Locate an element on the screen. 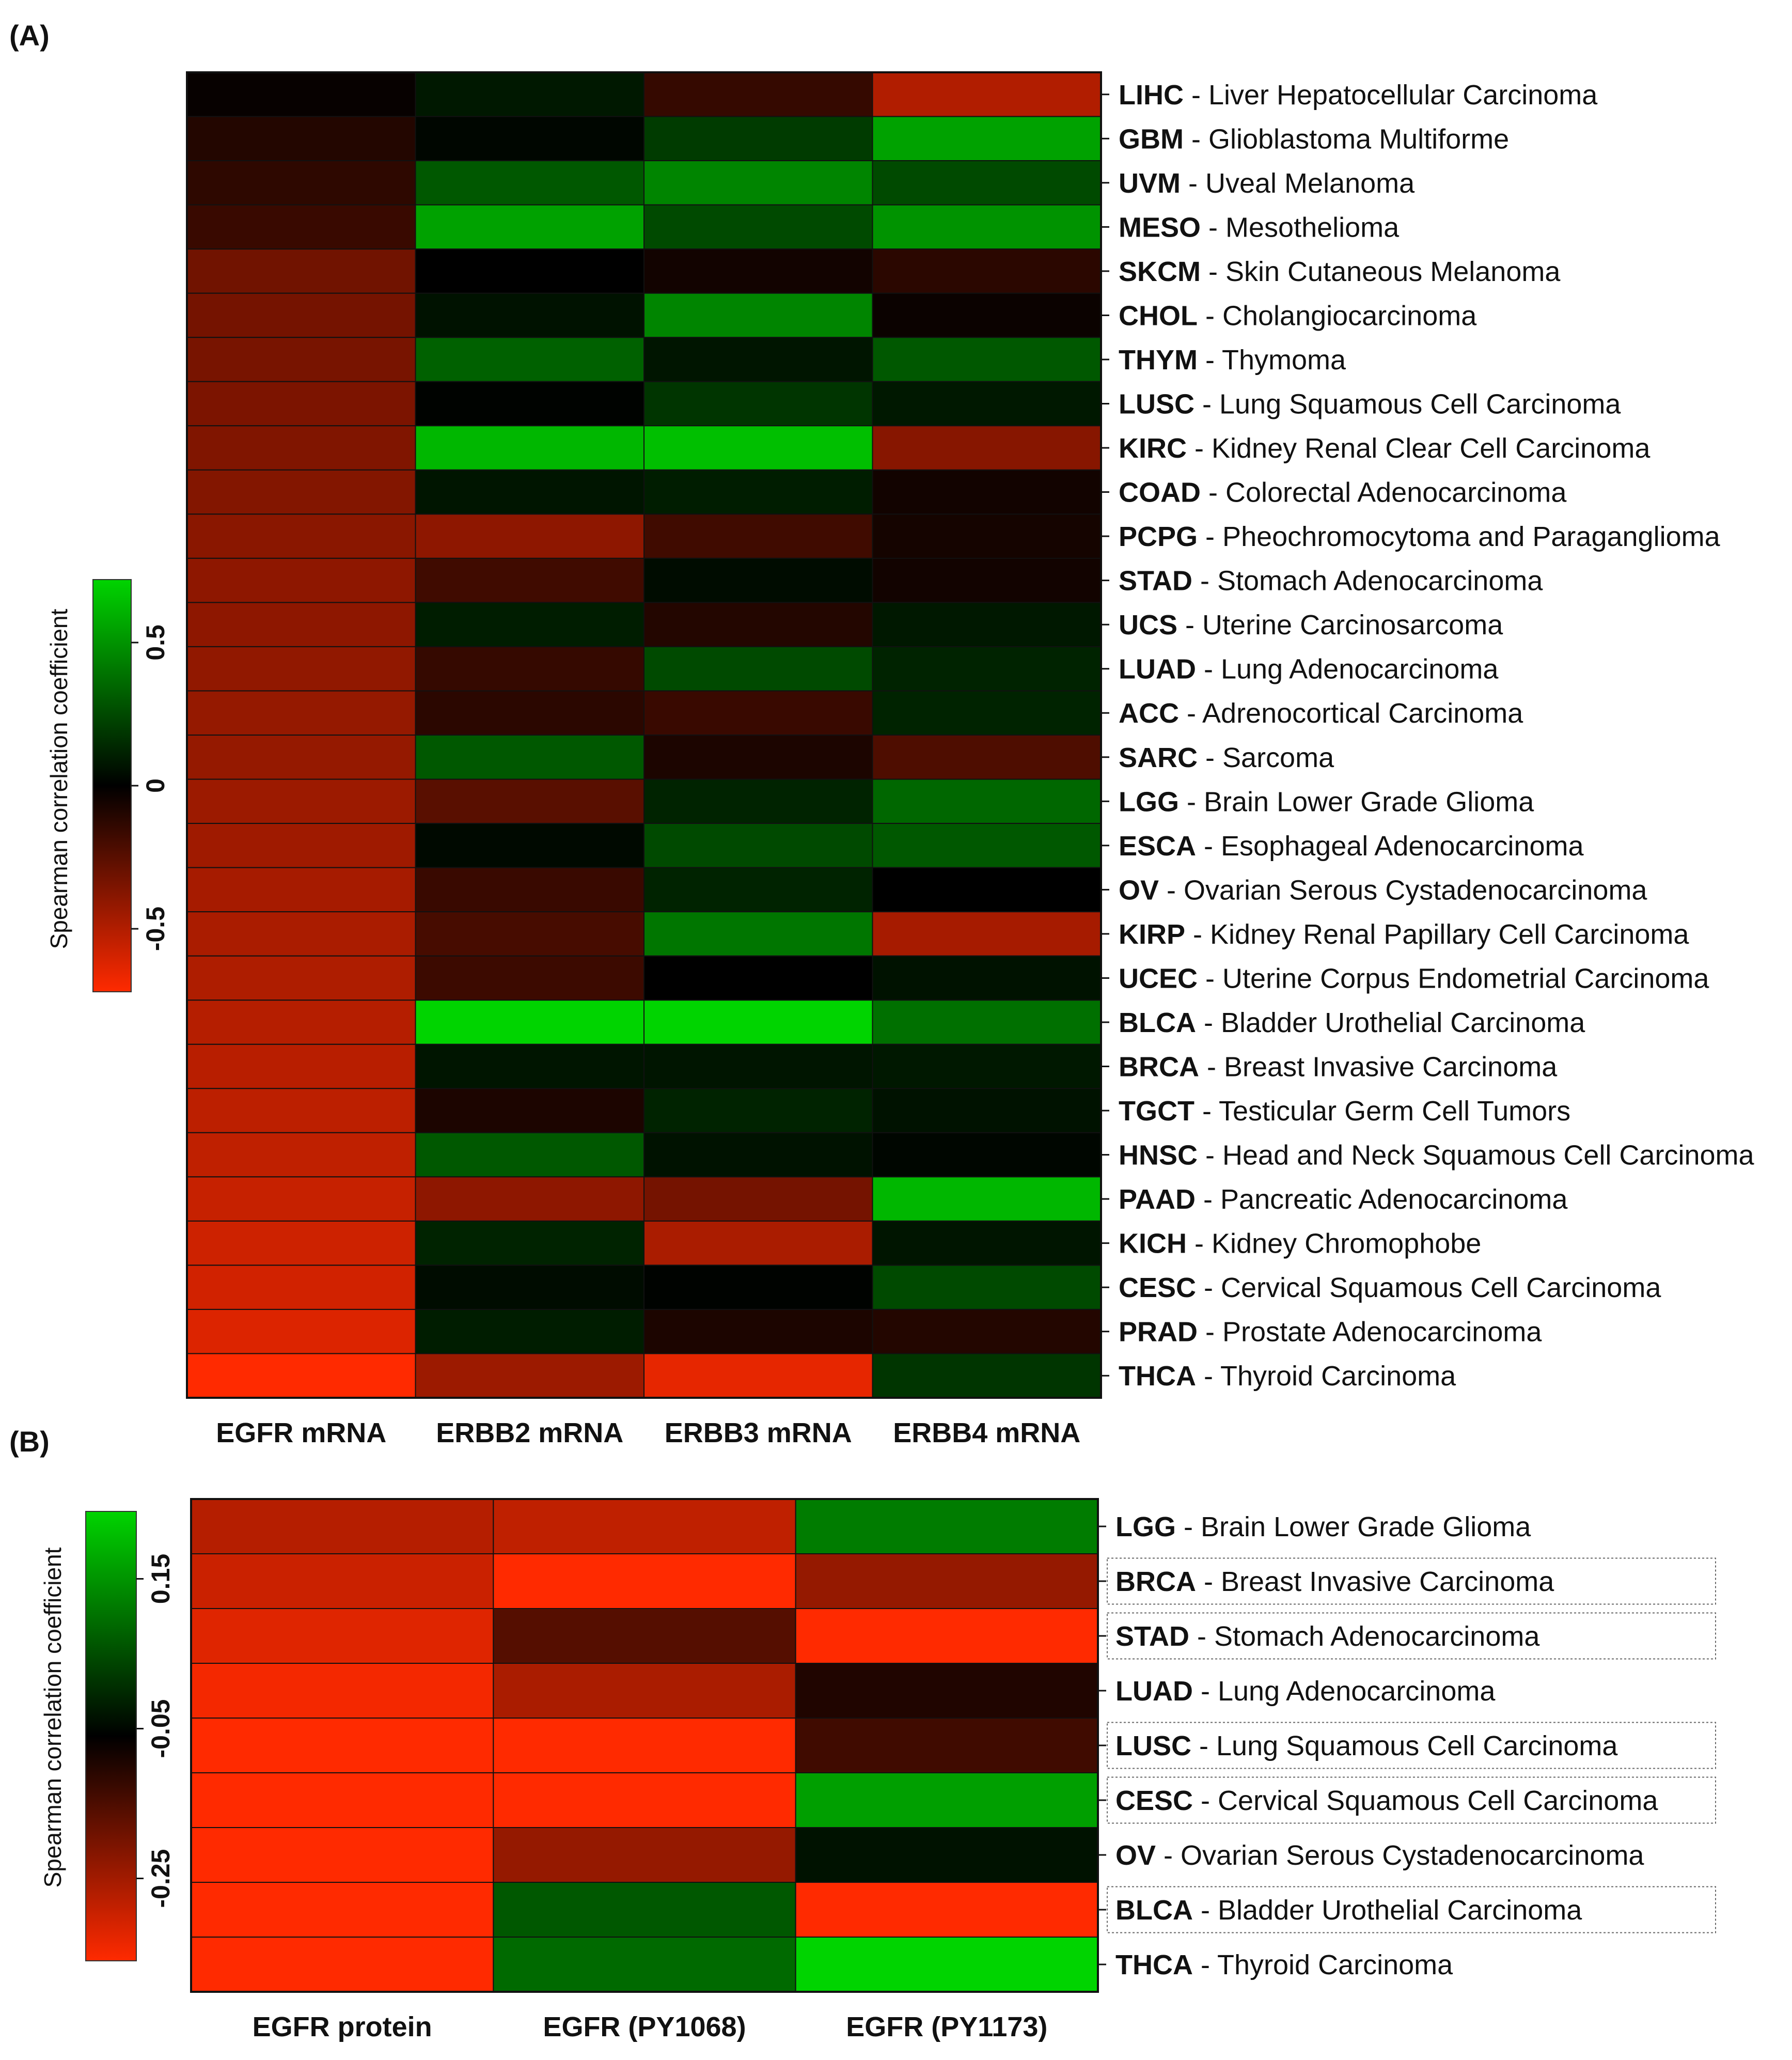 The width and height of the screenshot is (1792, 2060). row-label: THCA - Thyroid Carcinoma is located at coordinates (1284, 1964).